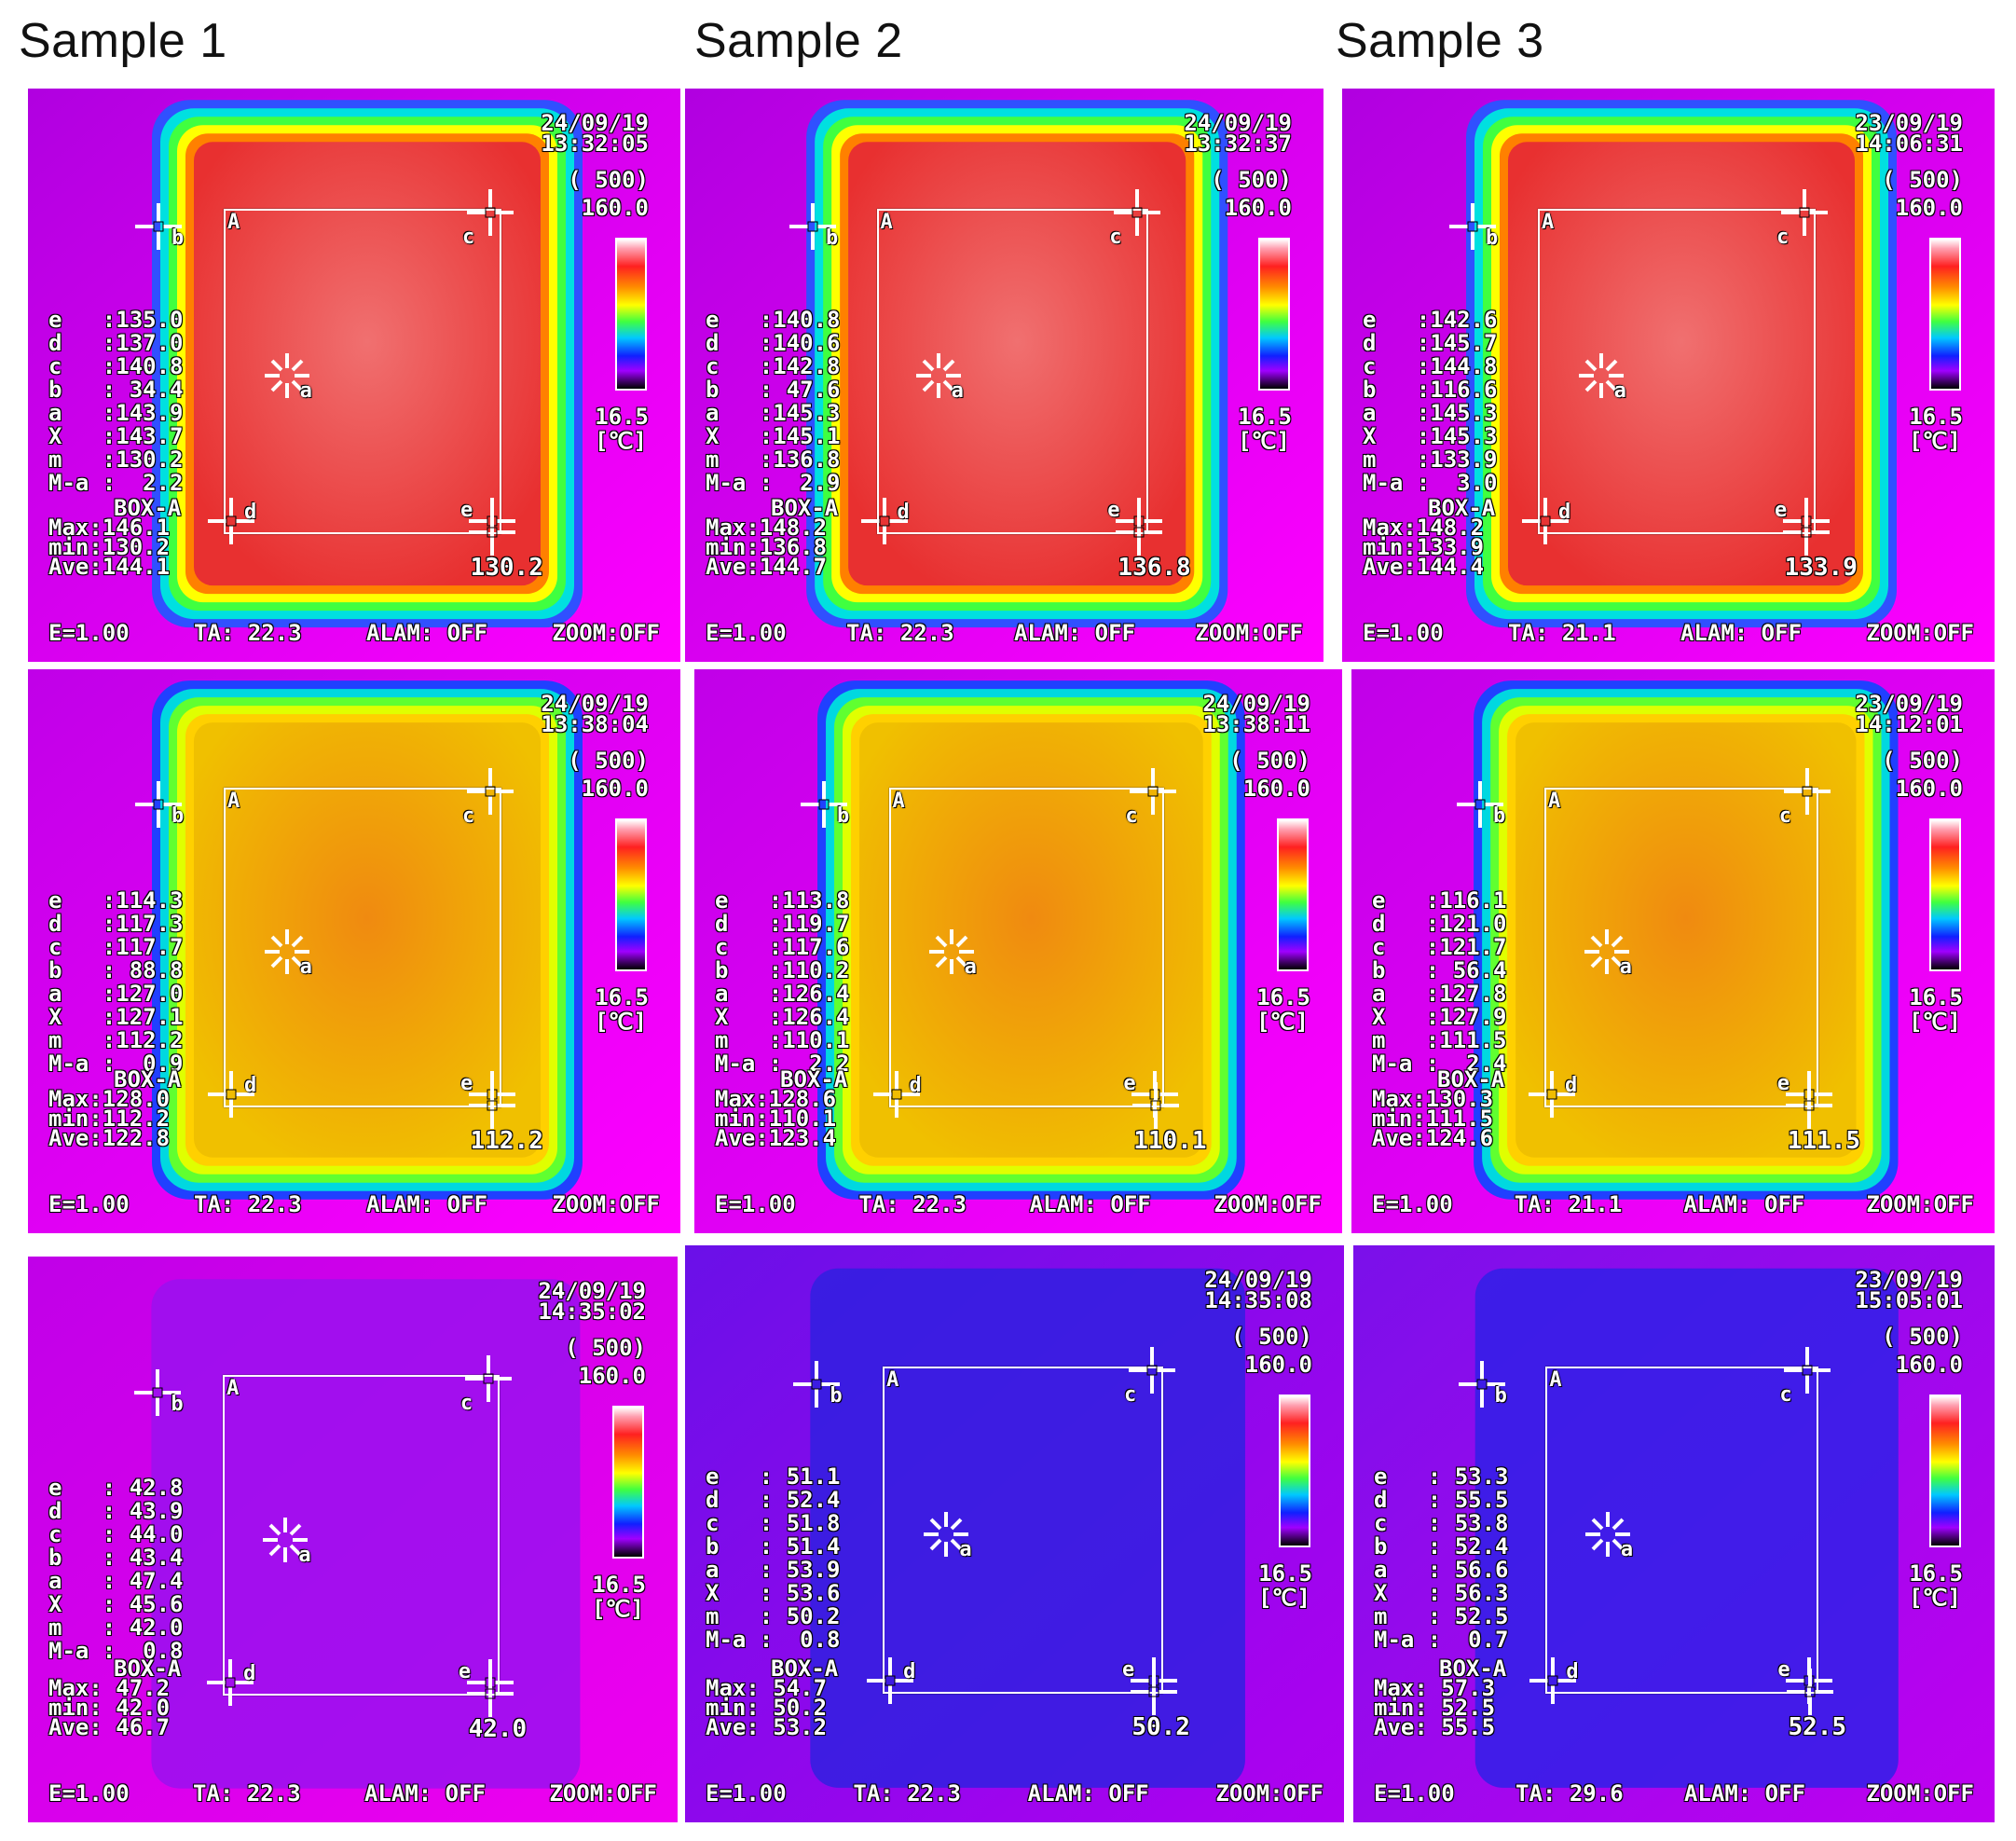 This screenshot has width=2016, height=1841. Describe the element at coordinates (136, 567) in the screenshot. I see `box-stat-value: 144.1` at that location.